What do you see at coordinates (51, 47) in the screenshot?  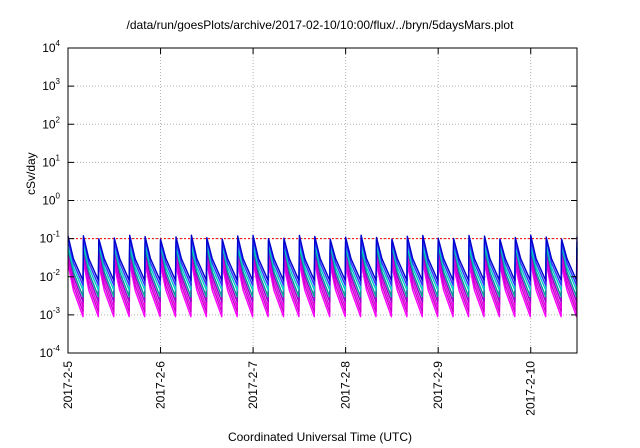 I see `y-tick-label: 10⁴` at bounding box center [51, 47].